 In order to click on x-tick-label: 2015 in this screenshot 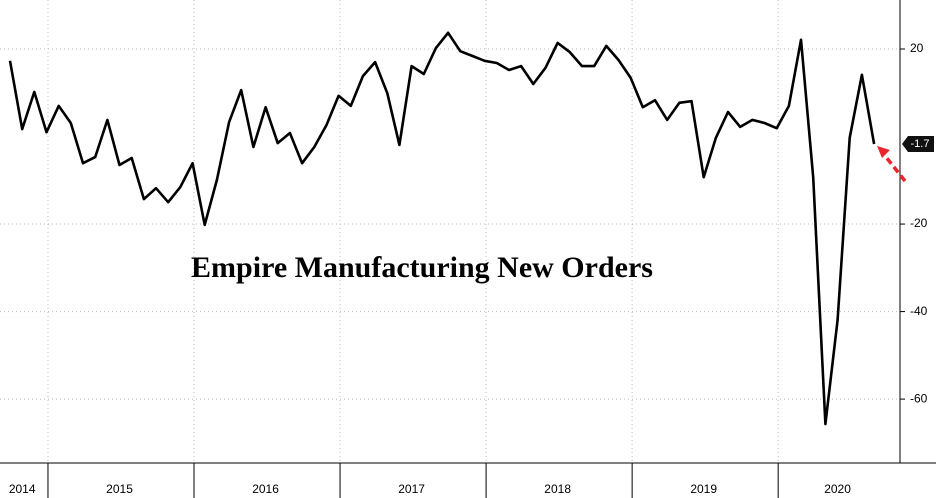, I will do `click(119, 489)`.